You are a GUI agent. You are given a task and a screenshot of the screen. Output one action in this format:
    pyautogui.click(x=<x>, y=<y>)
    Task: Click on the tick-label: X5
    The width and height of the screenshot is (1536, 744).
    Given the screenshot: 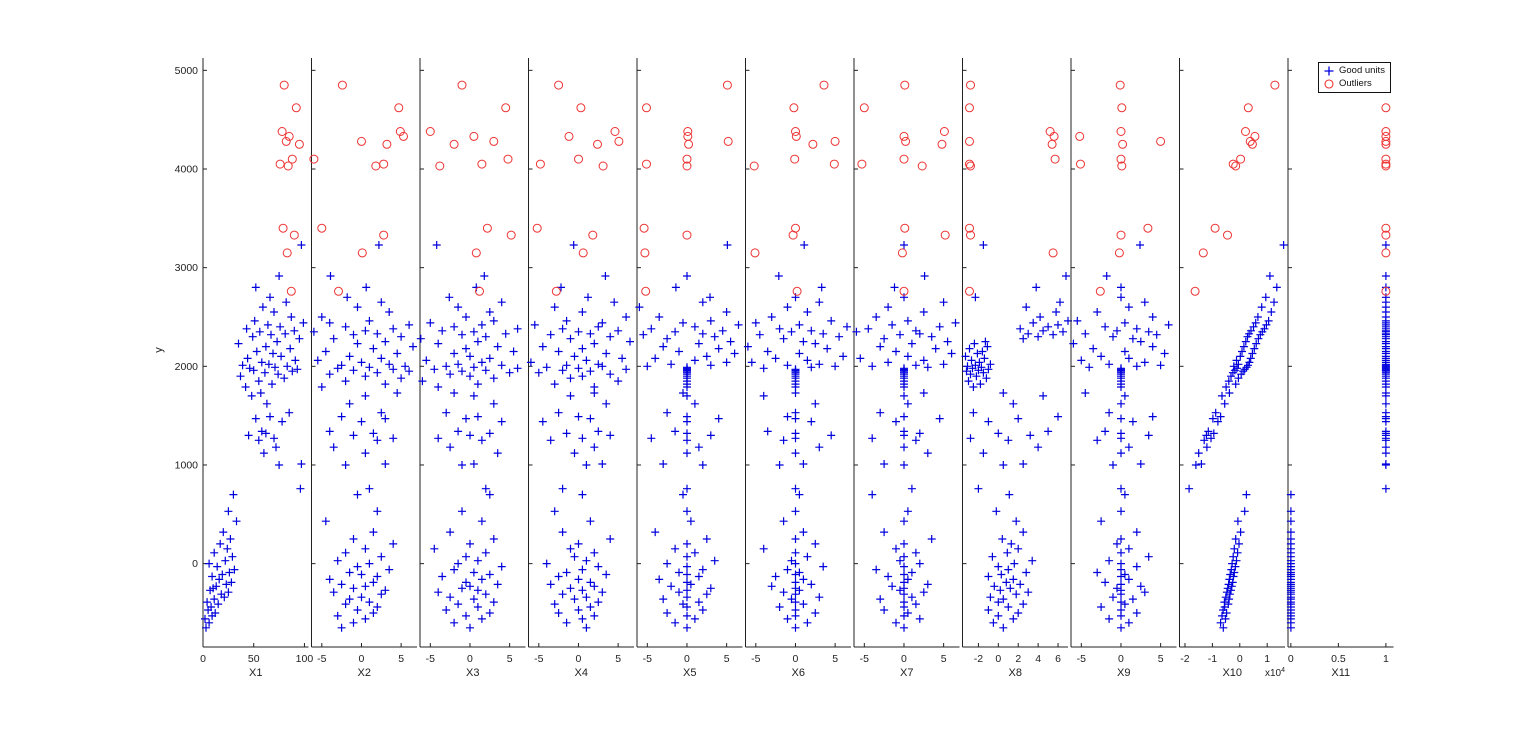 What is the action you would take?
    pyautogui.click(x=689, y=673)
    